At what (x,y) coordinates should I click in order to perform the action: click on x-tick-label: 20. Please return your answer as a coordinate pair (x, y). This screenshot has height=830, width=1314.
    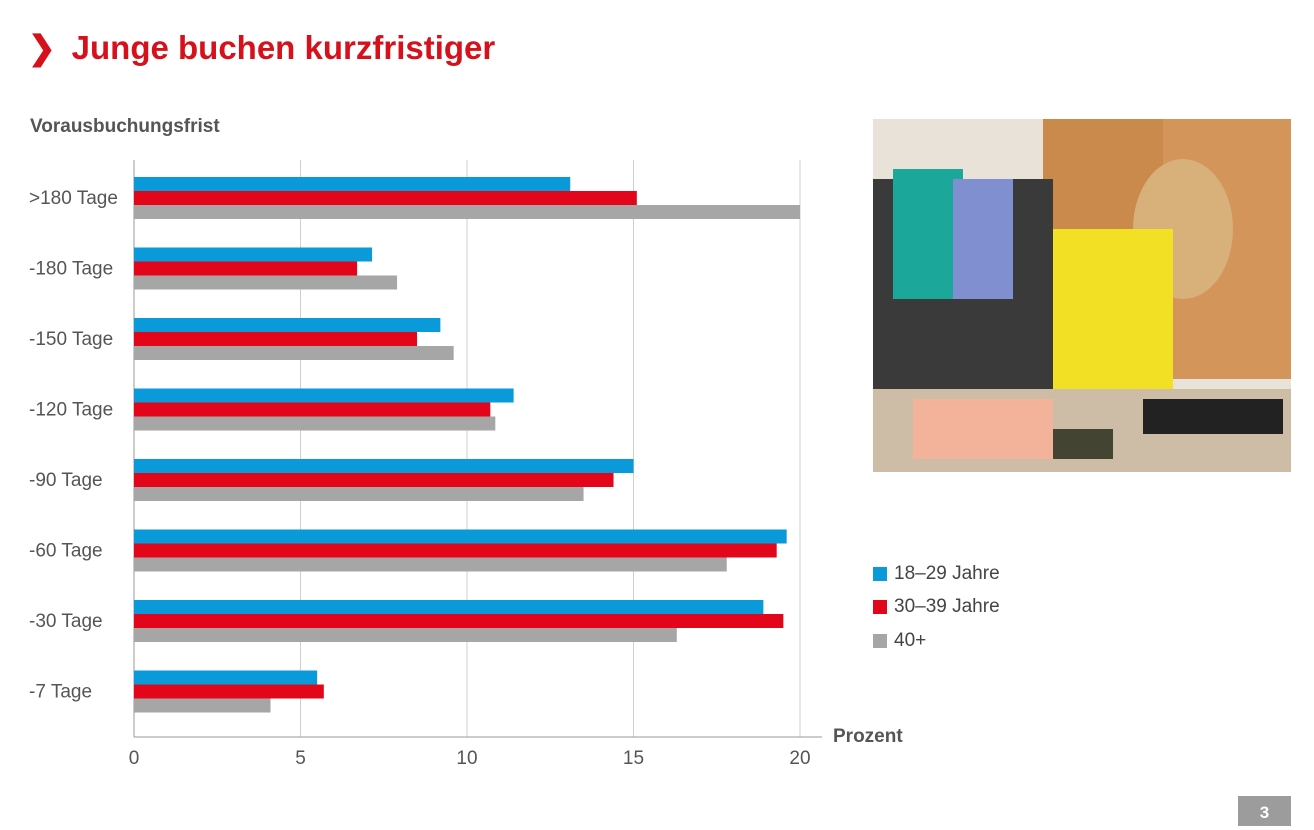
    Looking at the image, I should click on (799, 758).